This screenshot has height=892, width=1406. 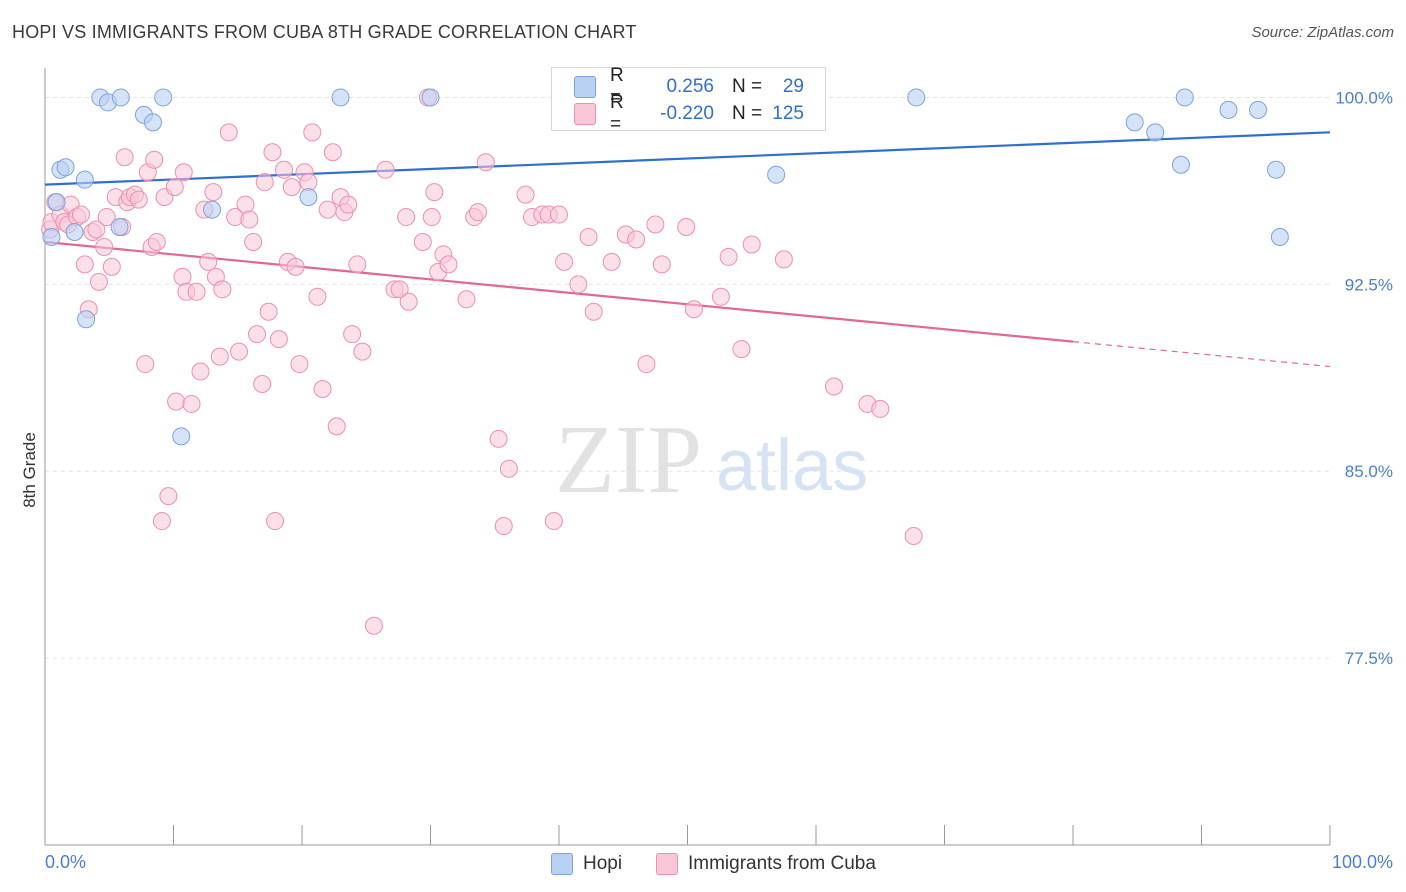 What do you see at coordinates (586, 864) in the screenshot?
I see `legend-item-hopi: Hopi` at bounding box center [586, 864].